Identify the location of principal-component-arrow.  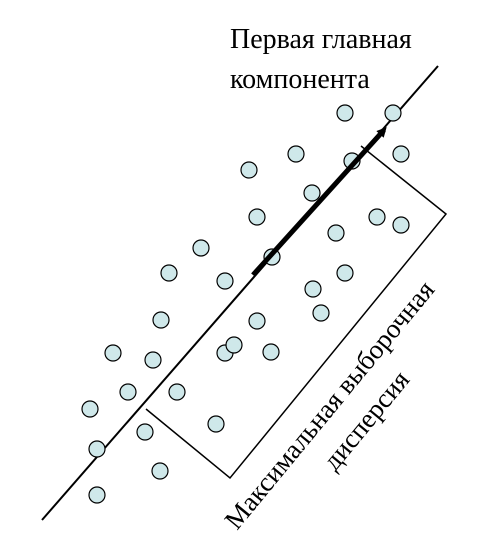
(319, 202).